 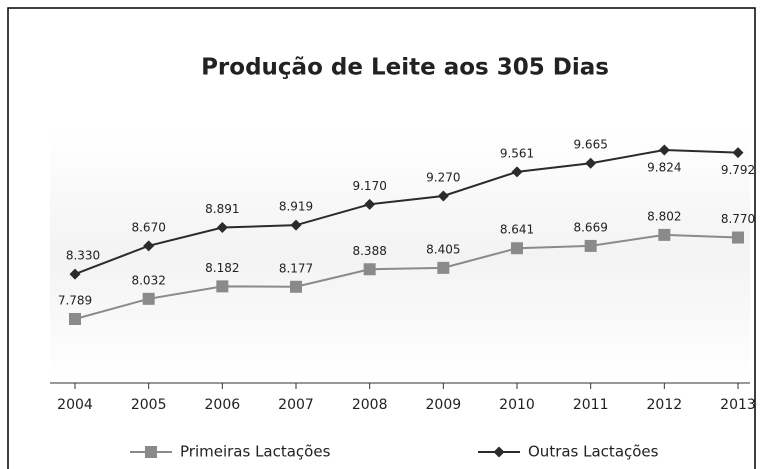 What do you see at coordinates (665, 405) in the screenshot?
I see `x-tick-label: 2012` at bounding box center [665, 405].